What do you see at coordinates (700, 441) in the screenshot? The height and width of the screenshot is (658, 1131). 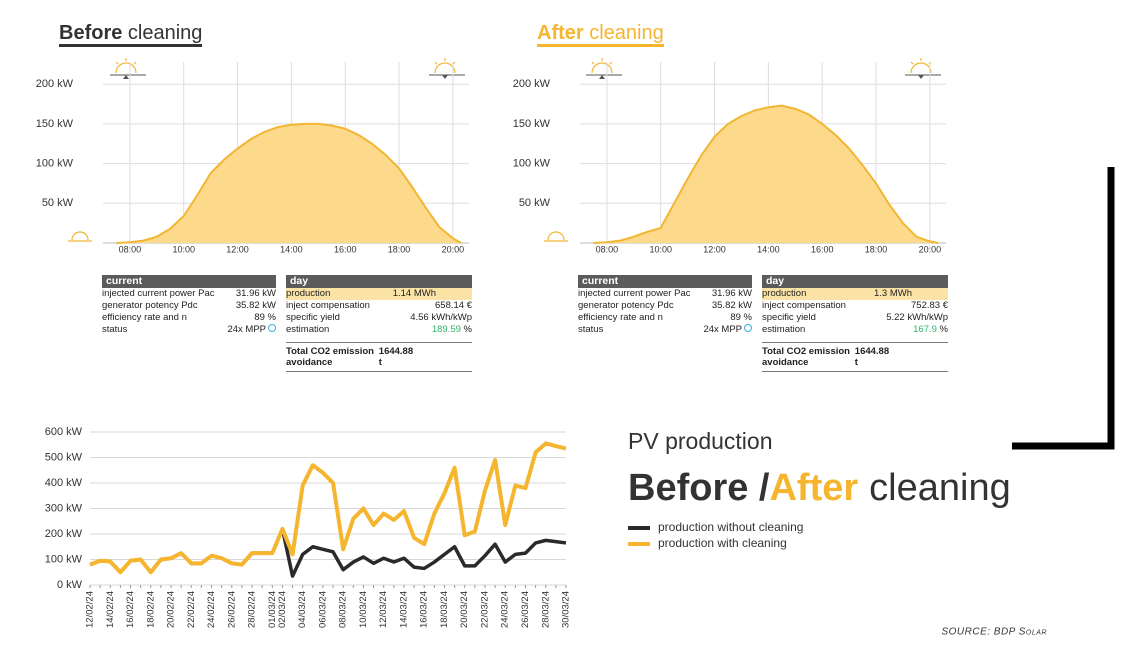 I see `subtitle: PV production` at bounding box center [700, 441].